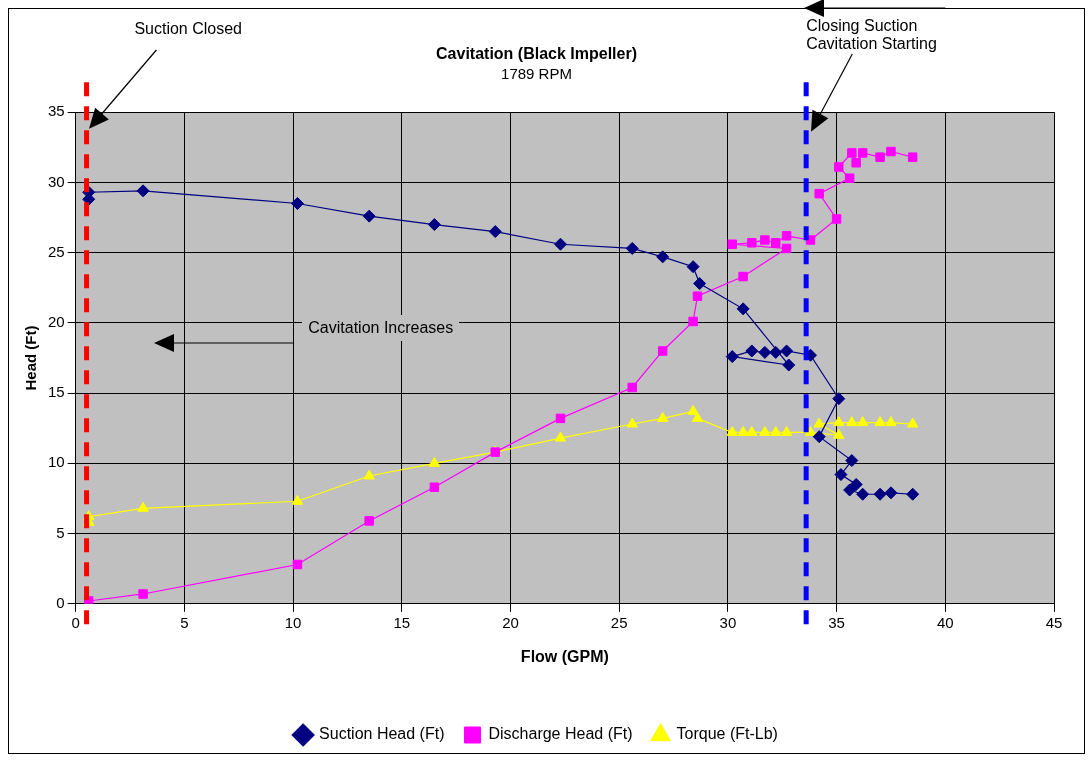  I want to click on x-tick-label: 10, so click(293, 622).